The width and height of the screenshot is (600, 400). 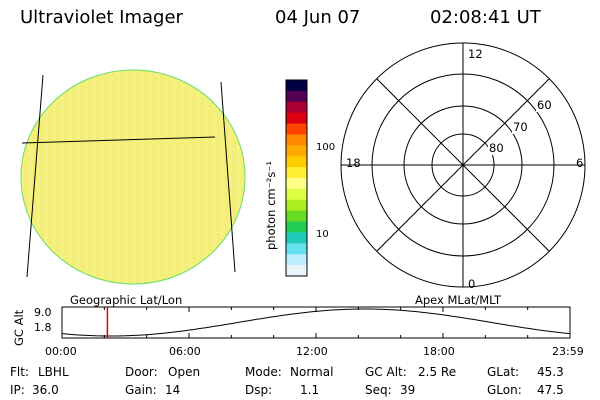 I want to click on glat-value: 45.3, so click(x=550, y=372).